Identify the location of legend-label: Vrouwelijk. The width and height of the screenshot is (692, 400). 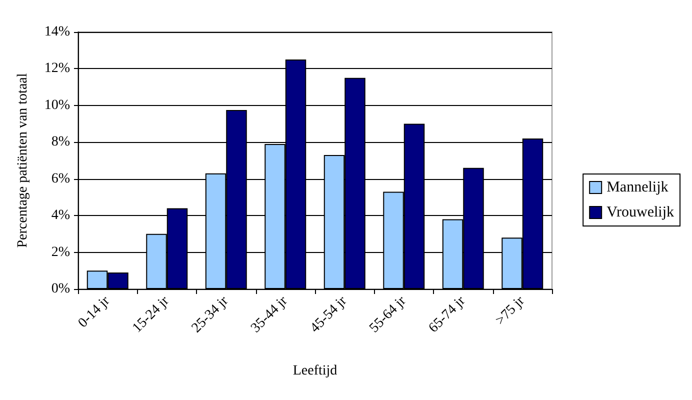
(640, 212).